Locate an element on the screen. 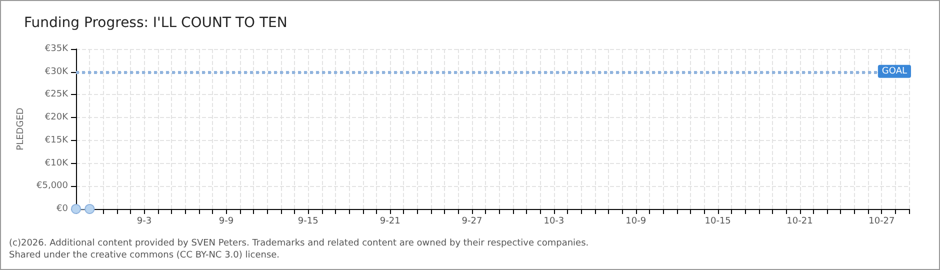 The width and height of the screenshot is (940, 270). y-tick-label: €15K is located at coordinates (57, 140).